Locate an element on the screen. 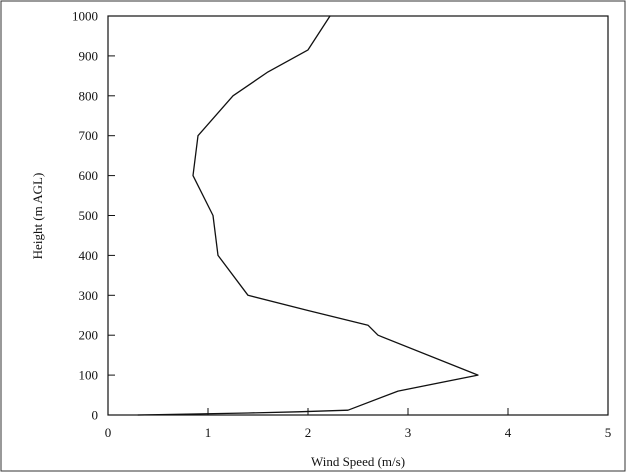  y-tick-label: 600 is located at coordinates (89, 175).